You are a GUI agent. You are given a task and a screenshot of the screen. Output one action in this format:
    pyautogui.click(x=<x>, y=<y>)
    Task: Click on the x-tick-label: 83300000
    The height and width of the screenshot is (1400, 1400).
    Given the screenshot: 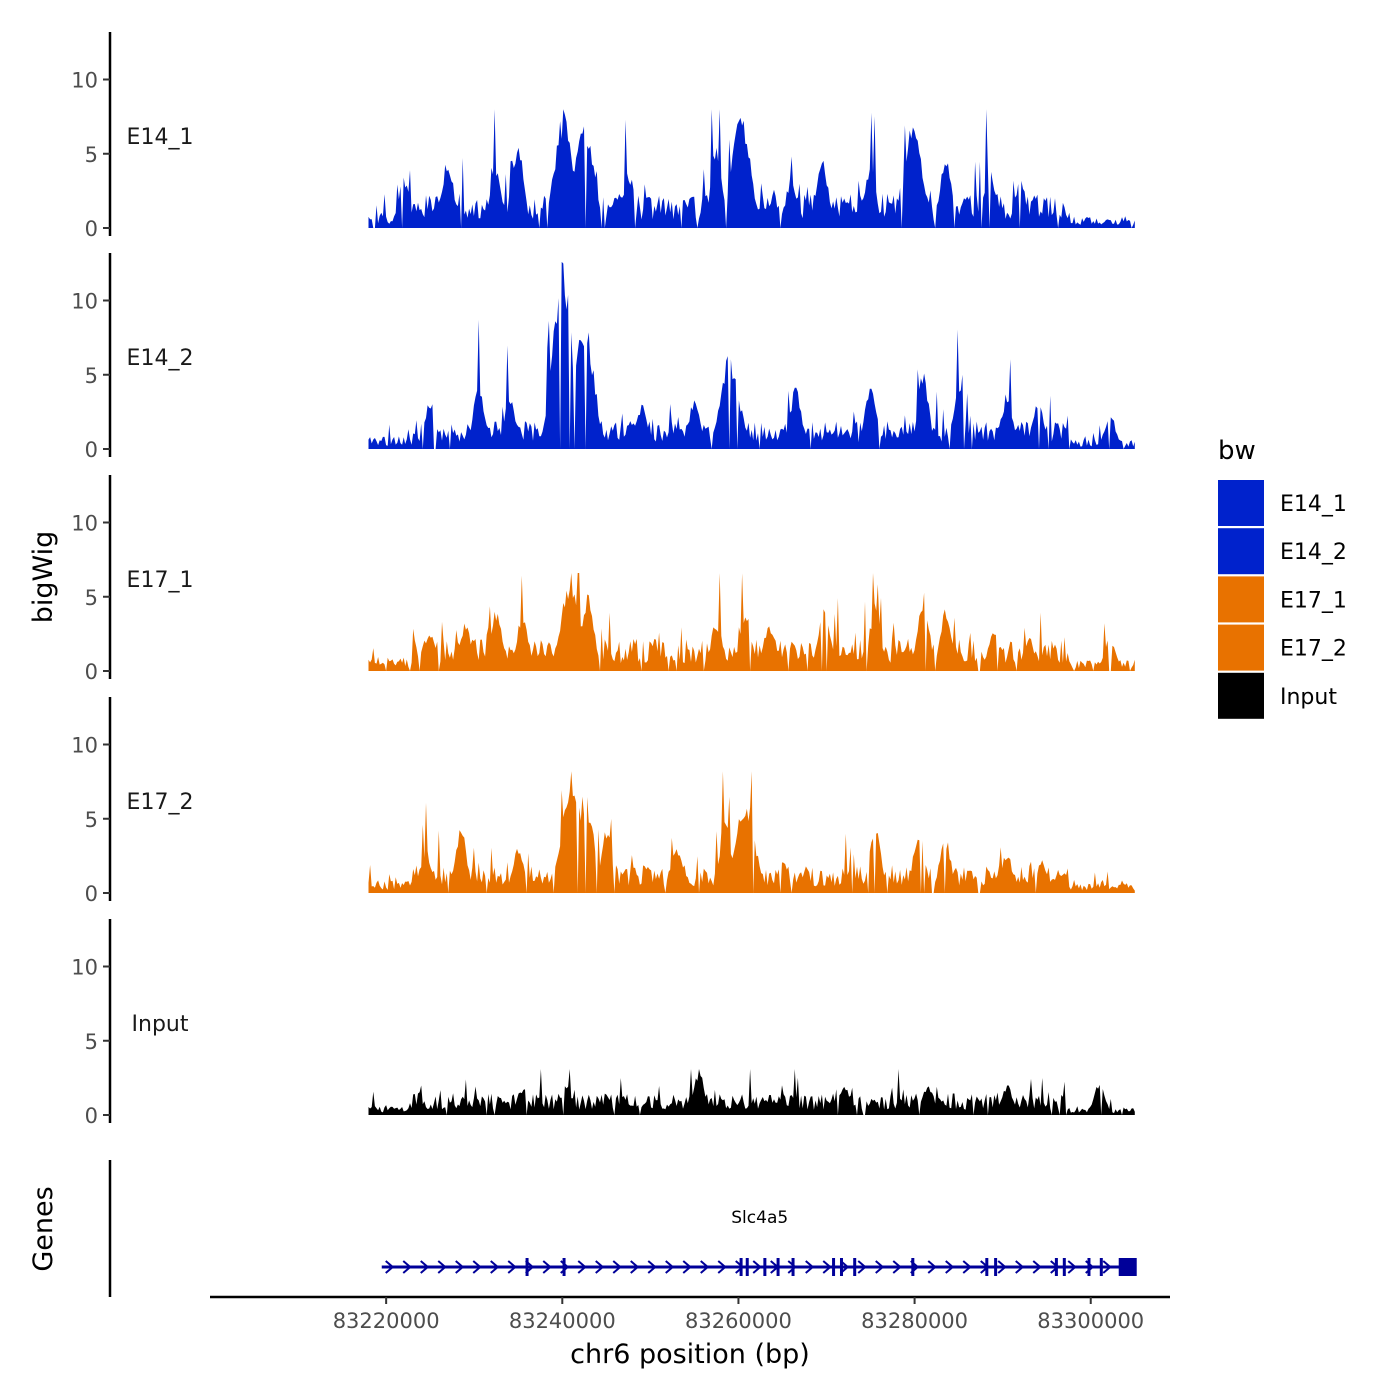 What is the action you would take?
    pyautogui.click(x=1090, y=1321)
    